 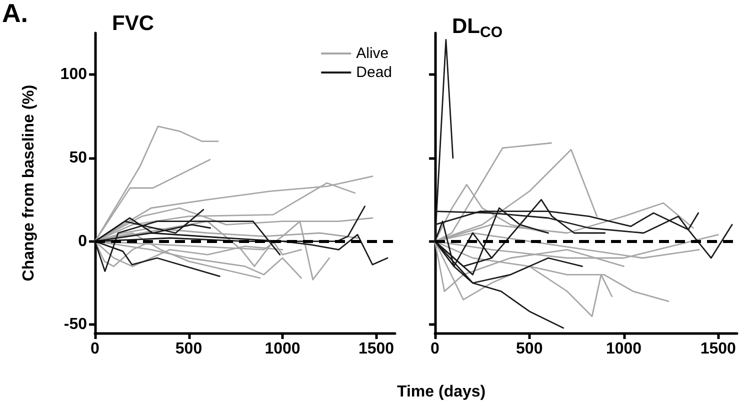 What do you see at coordinates (74, 75) in the screenshot?
I see `y-tick-label: 100` at bounding box center [74, 75].